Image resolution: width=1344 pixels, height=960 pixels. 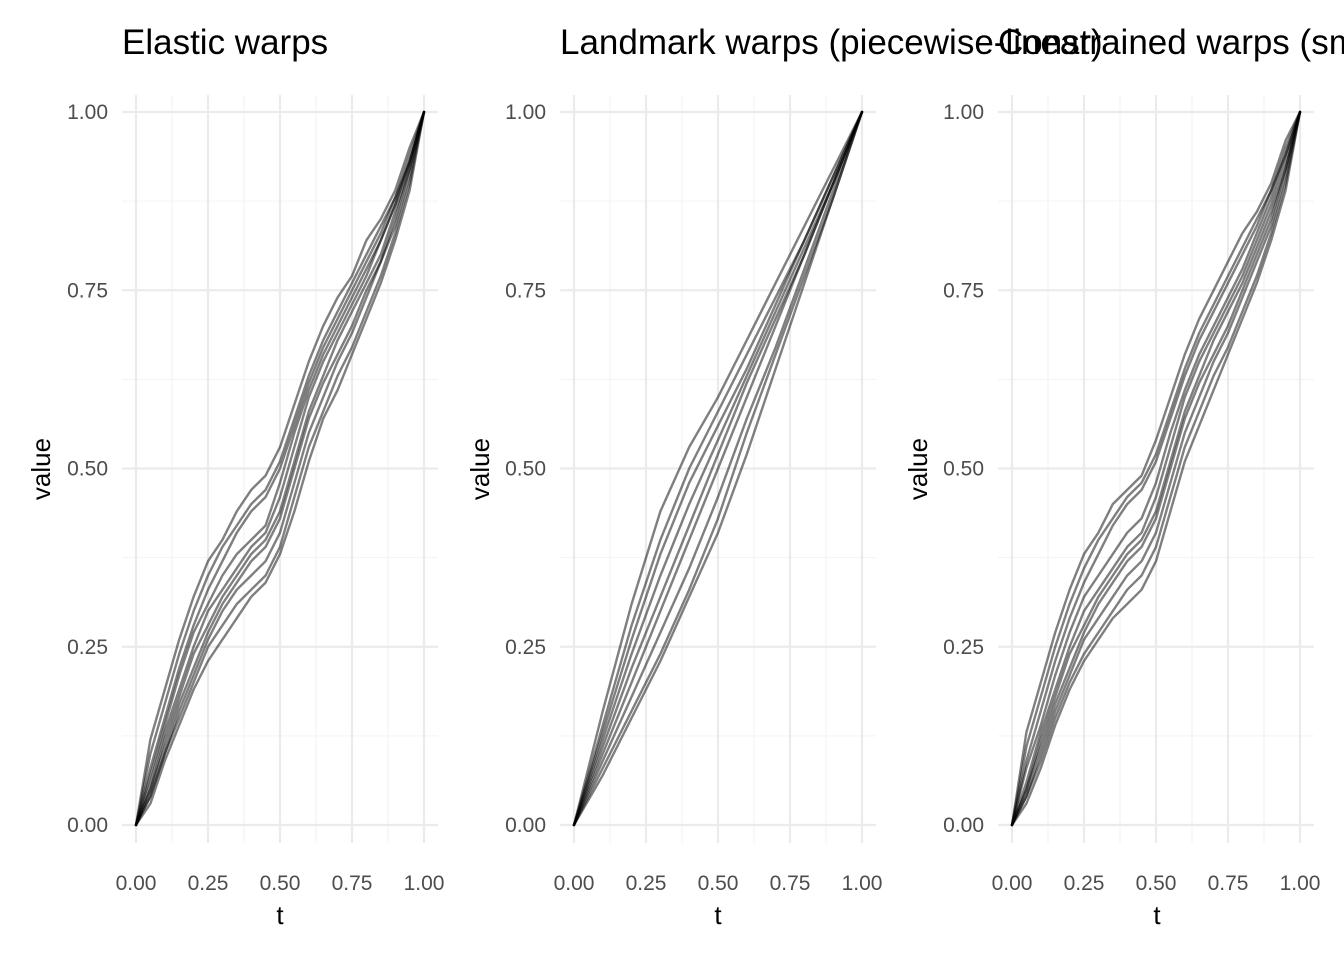 I want to click on x-axis-title-landmark: t, so click(x=718, y=915).